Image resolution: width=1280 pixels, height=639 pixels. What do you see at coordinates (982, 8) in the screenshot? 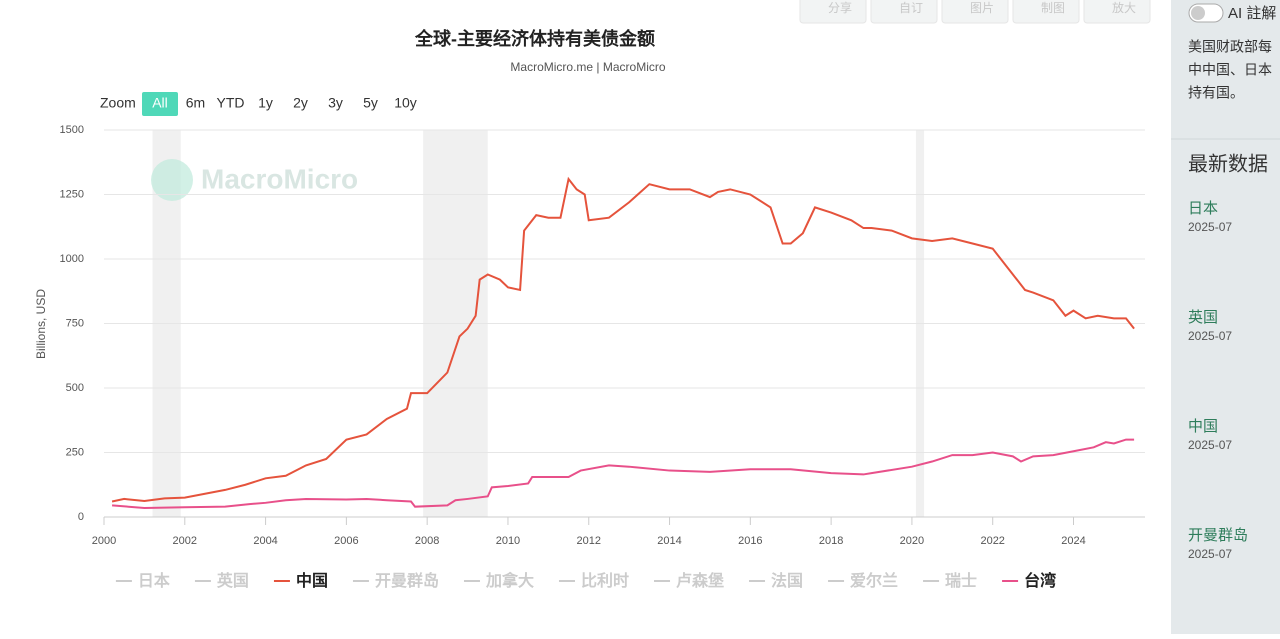
I see `toolbar-label: 图片` at bounding box center [982, 8].